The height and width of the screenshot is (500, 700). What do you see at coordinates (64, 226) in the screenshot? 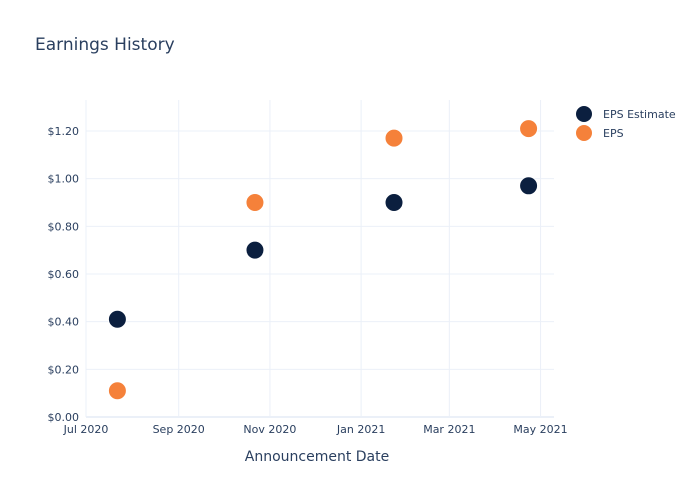
I see `y-tick-label: $0.80` at bounding box center [64, 226].